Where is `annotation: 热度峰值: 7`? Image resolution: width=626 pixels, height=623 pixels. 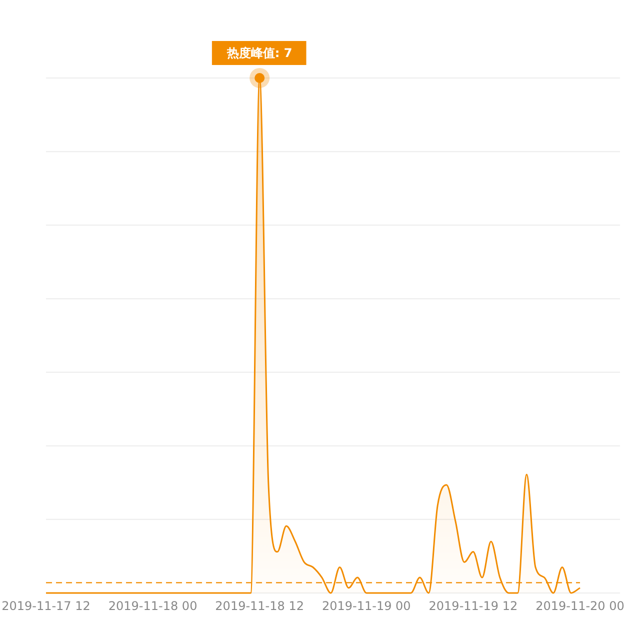 annotation: 热度峰值: 7 is located at coordinates (259, 53).